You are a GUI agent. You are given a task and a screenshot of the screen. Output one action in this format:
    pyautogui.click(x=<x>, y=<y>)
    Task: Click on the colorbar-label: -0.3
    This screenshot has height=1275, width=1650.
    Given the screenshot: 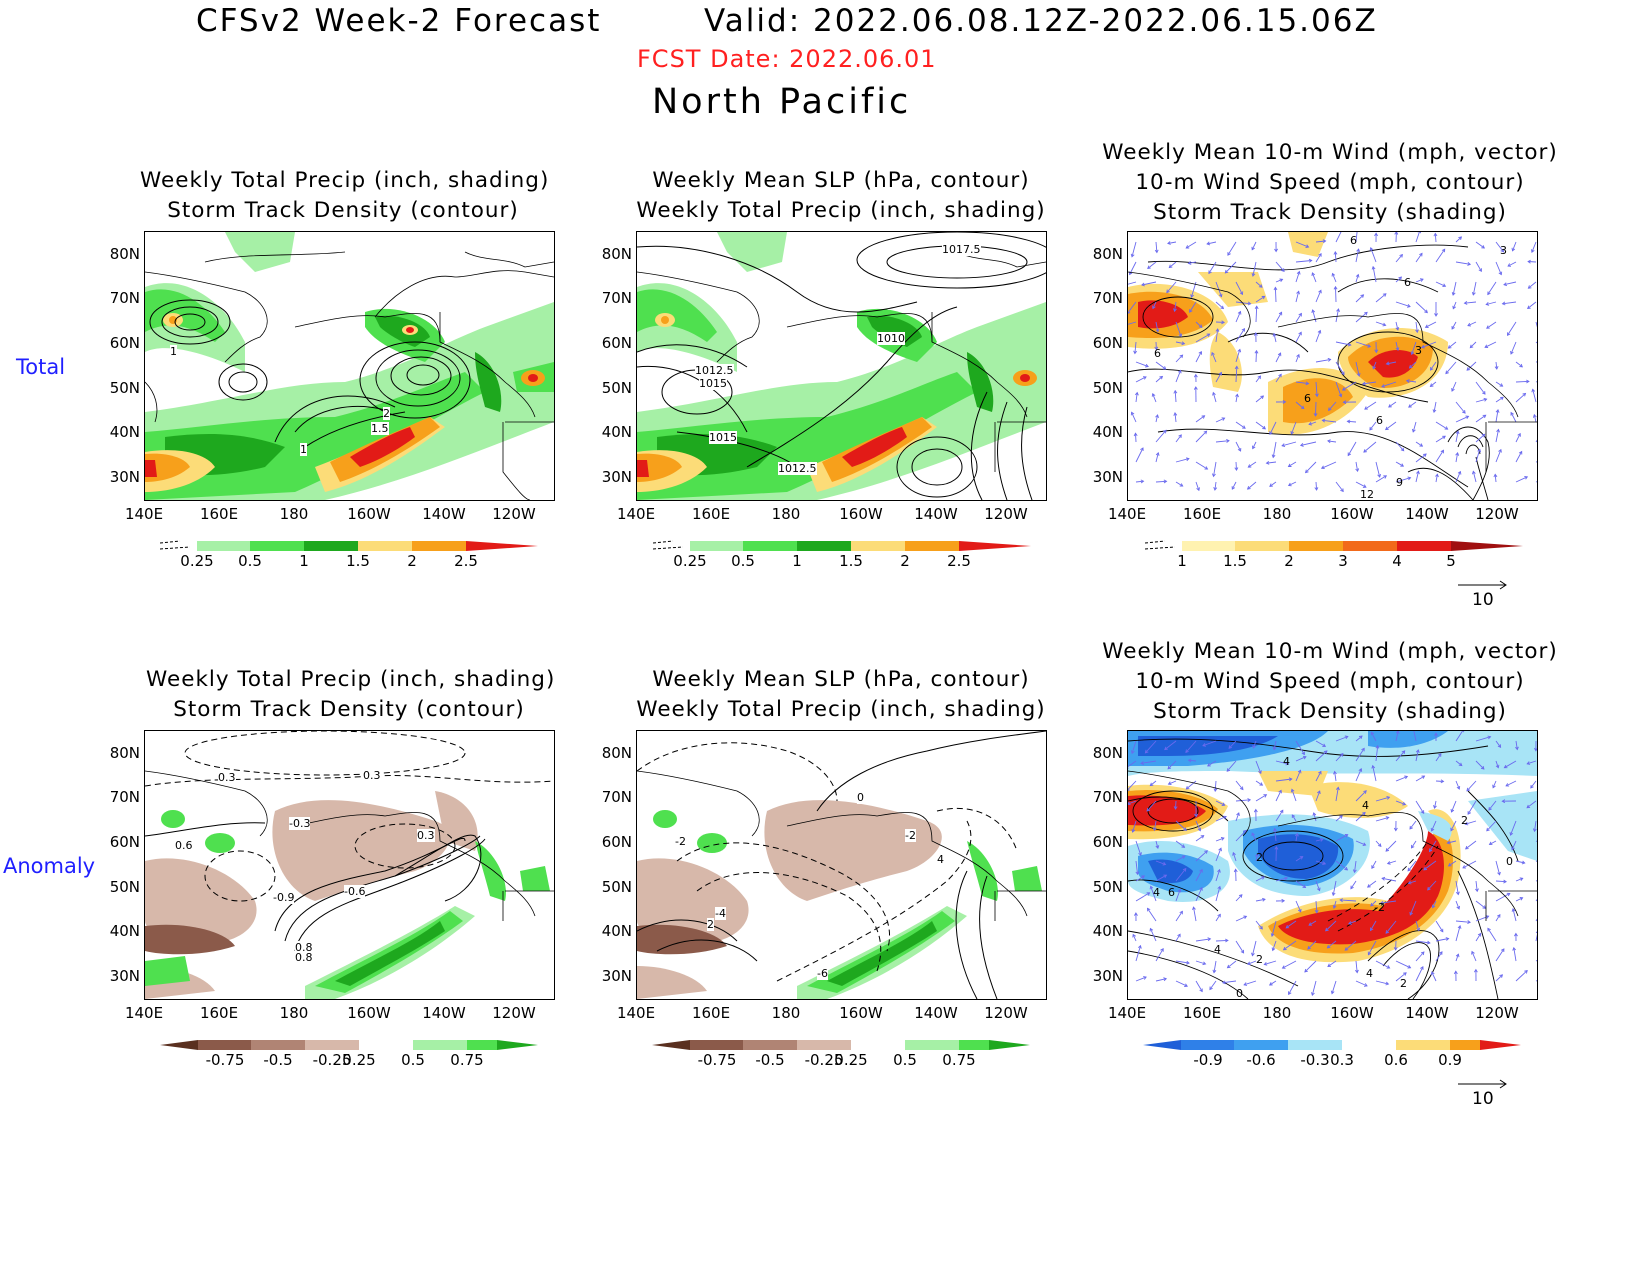 What is the action you would take?
    pyautogui.click(x=1315, y=1060)
    